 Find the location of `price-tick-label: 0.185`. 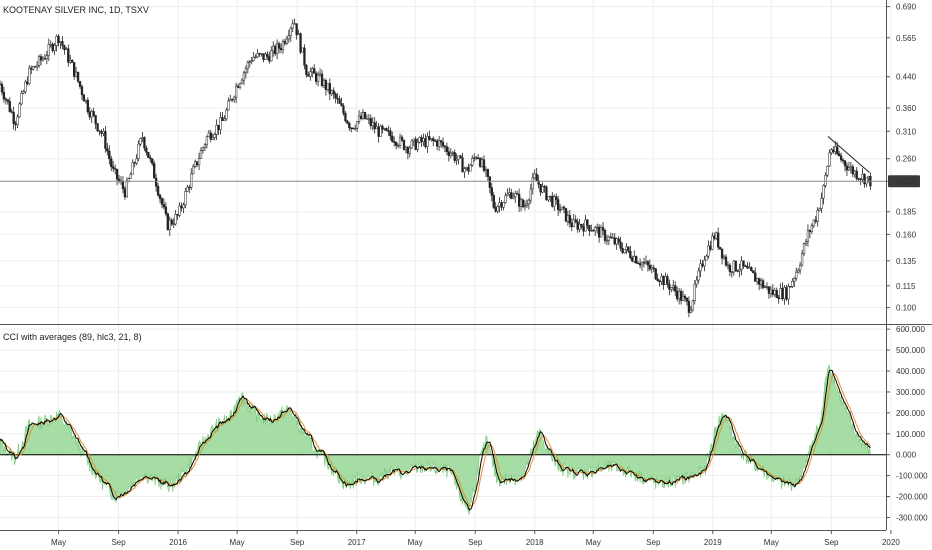

price-tick-label: 0.185 is located at coordinates (906, 212).